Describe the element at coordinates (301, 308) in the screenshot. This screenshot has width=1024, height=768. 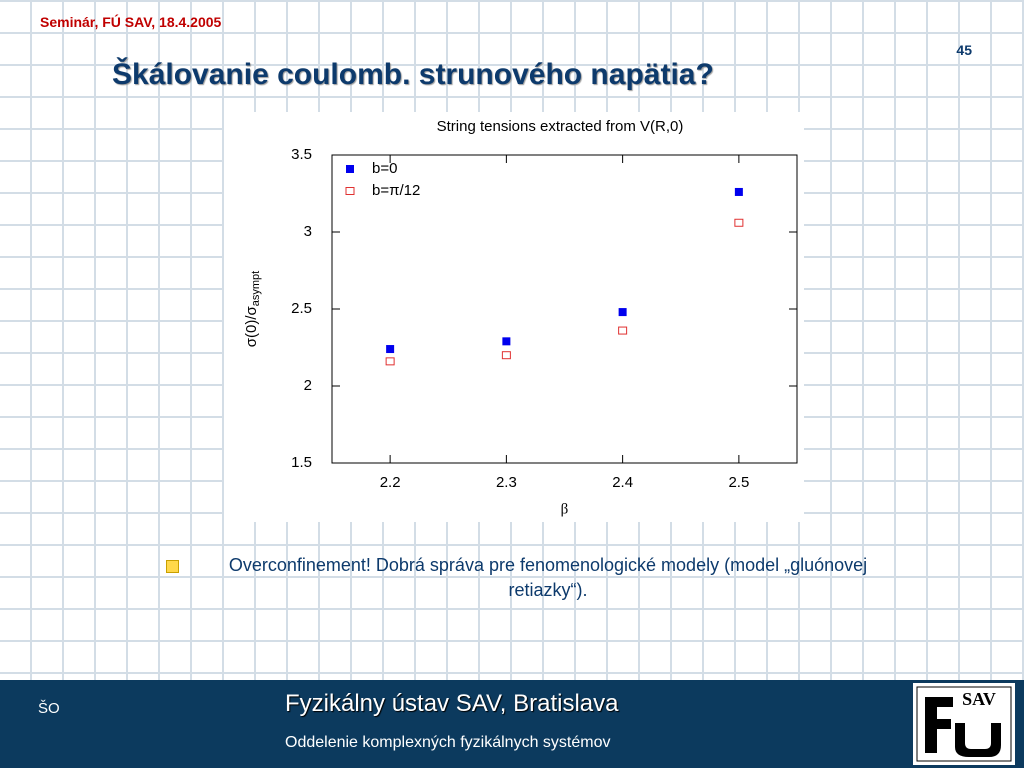
I see `y-tick-label: 2.5` at that location.